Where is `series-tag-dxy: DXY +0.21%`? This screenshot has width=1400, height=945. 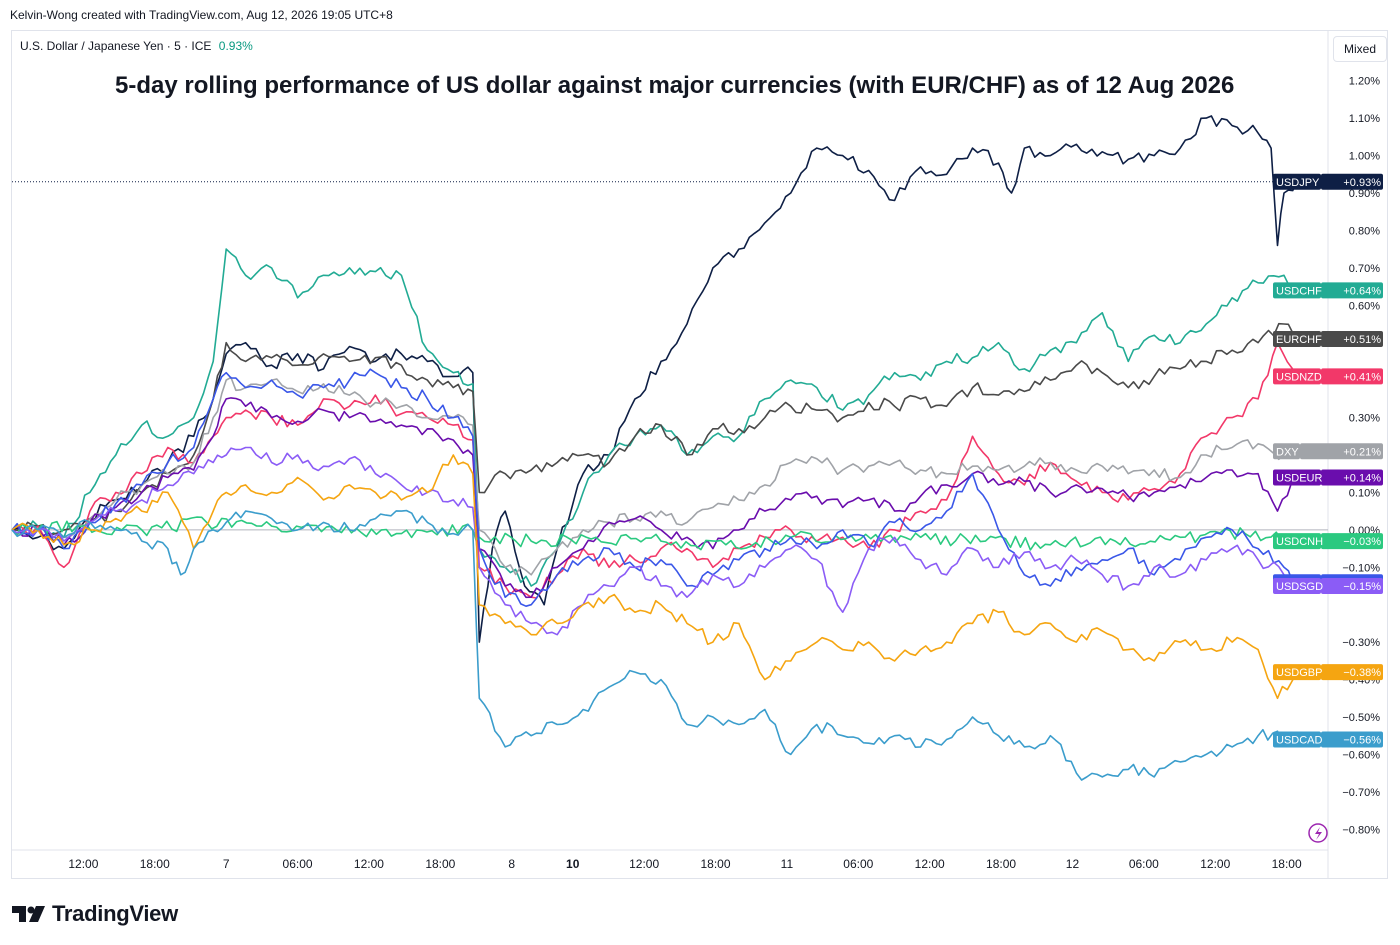
series-tag-dxy: DXY +0.21% is located at coordinates (1328, 451).